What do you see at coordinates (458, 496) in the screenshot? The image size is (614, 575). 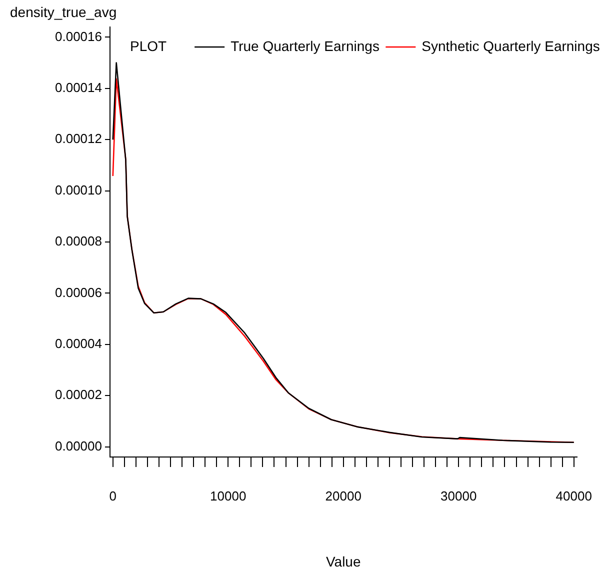 I see `x-tick-label: 30000` at bounding box center [458, 496].